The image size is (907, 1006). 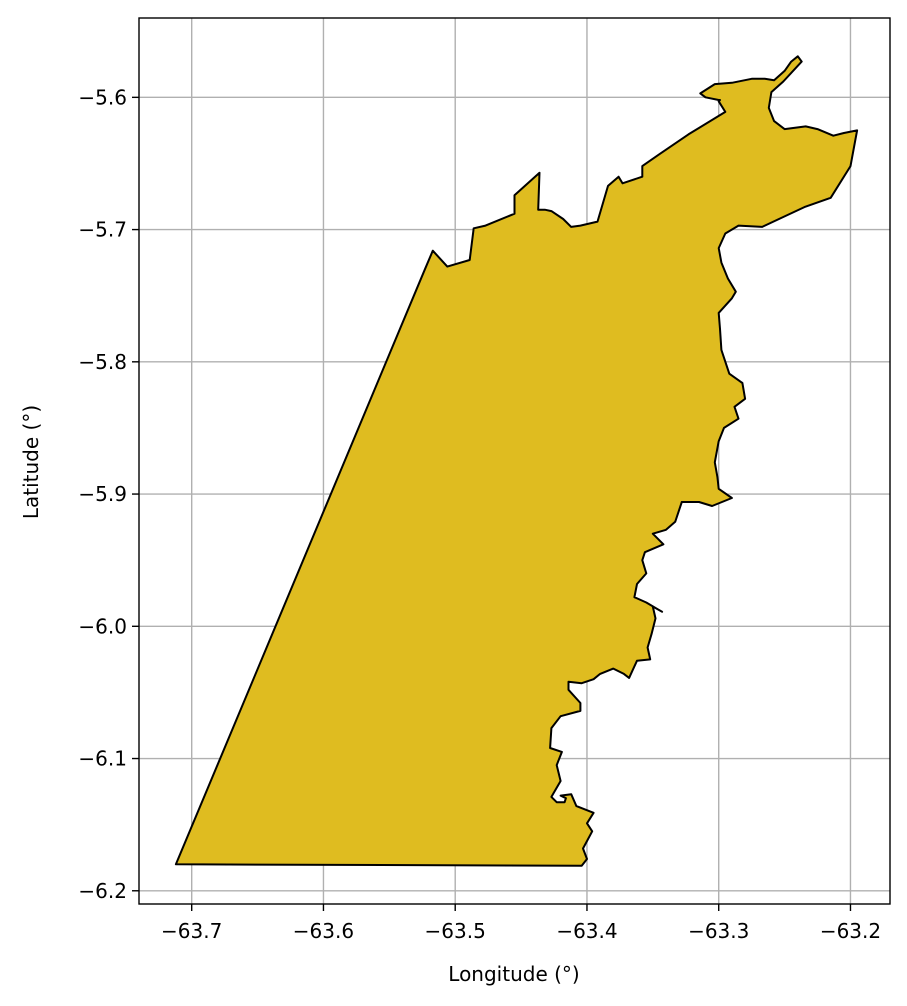 What do you see at coordinates (102, 759) in the screenshot?
I see `y-tick-label-5: −6.1` at bounding box center [102, 759].